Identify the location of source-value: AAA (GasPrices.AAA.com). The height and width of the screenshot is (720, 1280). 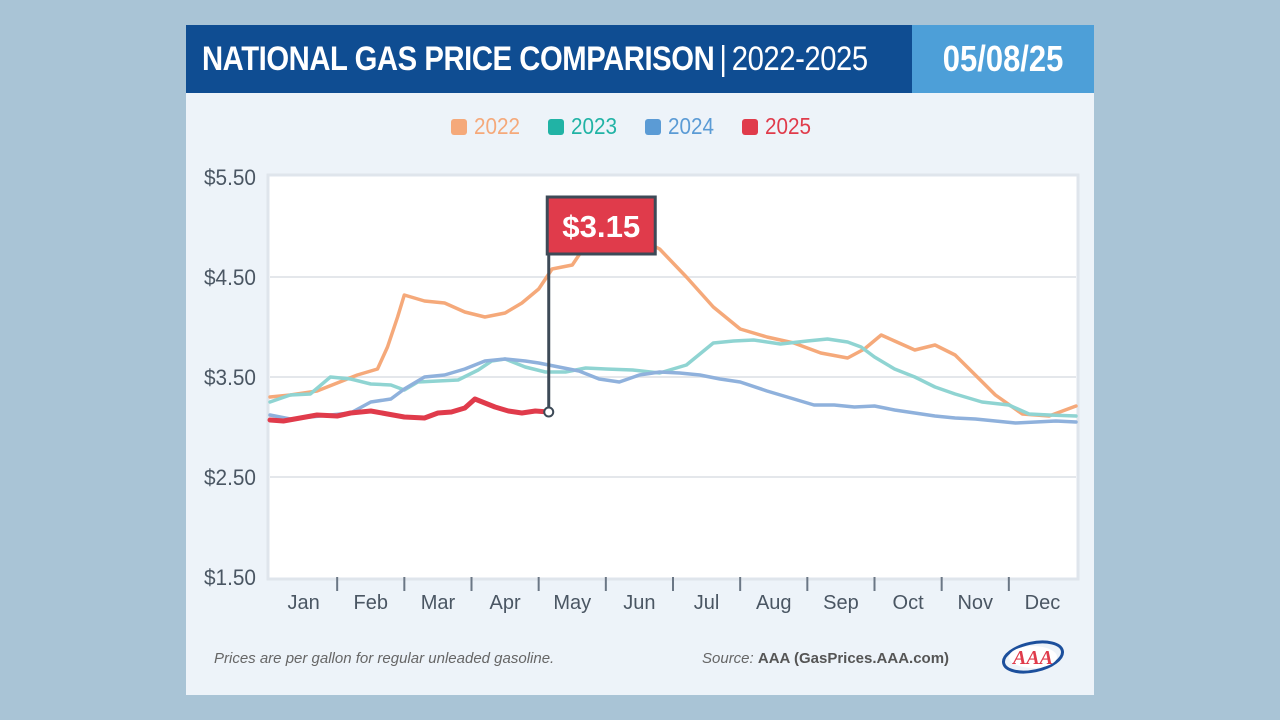
(853, 658).